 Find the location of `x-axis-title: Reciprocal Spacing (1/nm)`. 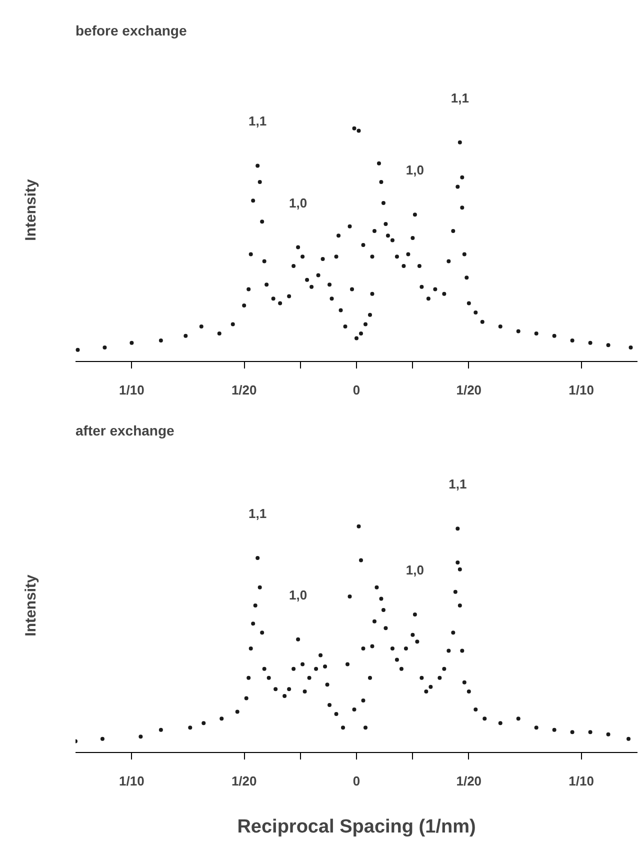

x-axis-title: Reciprocal Spacing (1/nm) is located at coordinates (356, 827).